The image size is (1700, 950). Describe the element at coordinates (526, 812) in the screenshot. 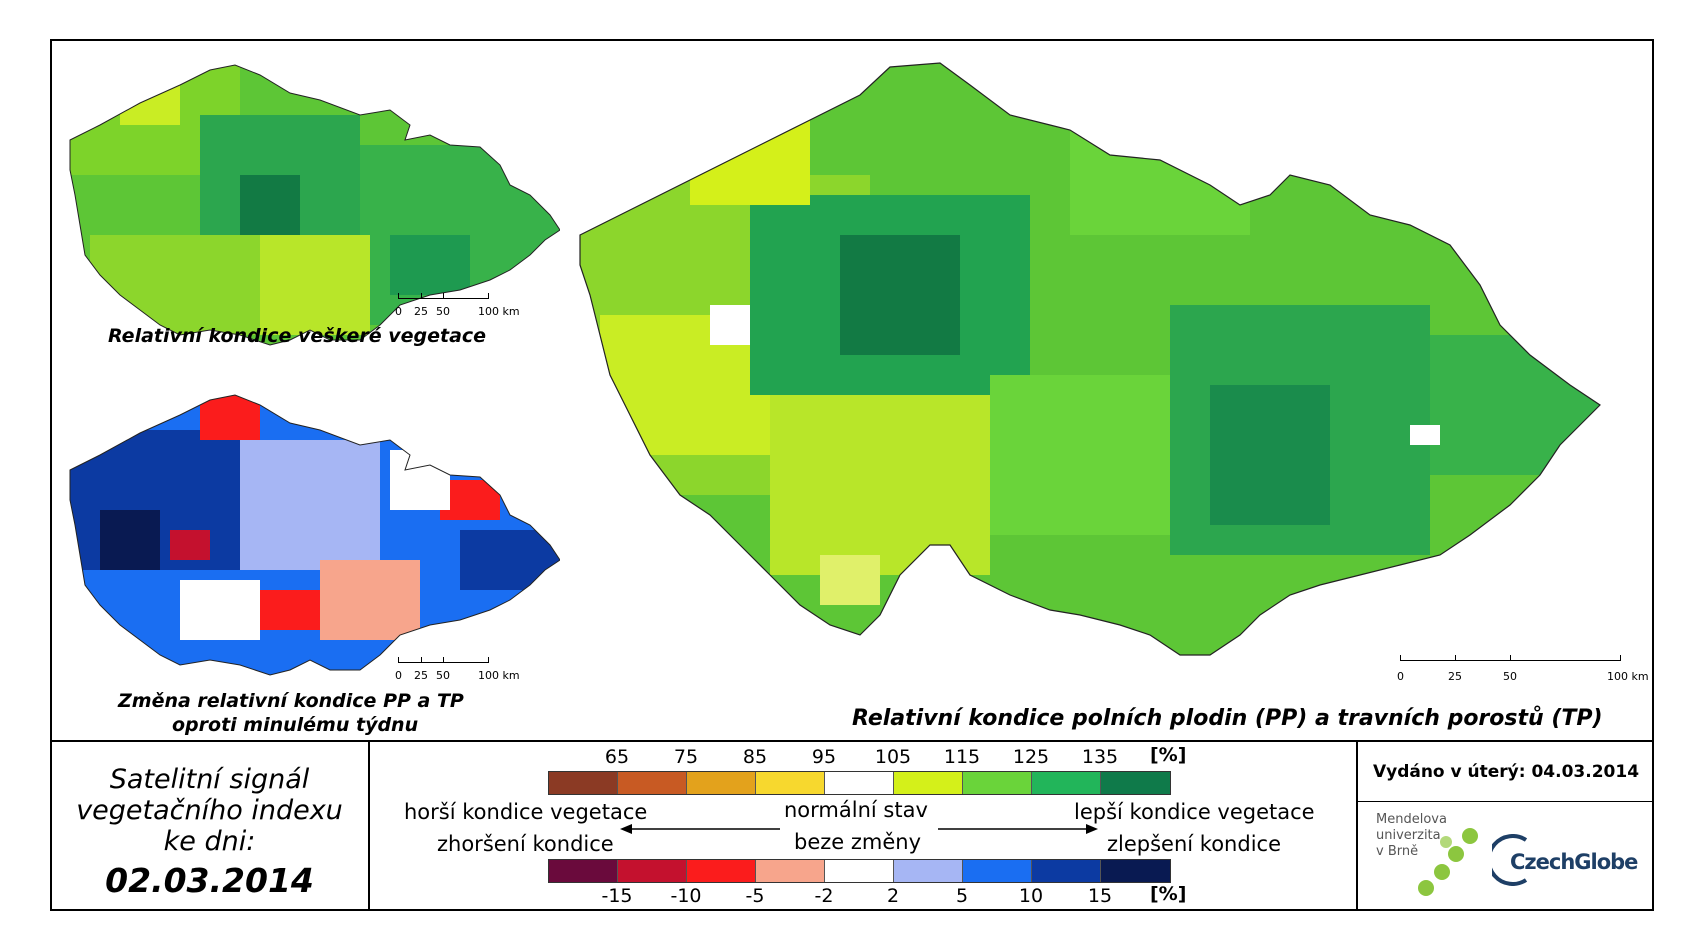

I see `worse-condition-label: horší kondice vegetace` at that location.